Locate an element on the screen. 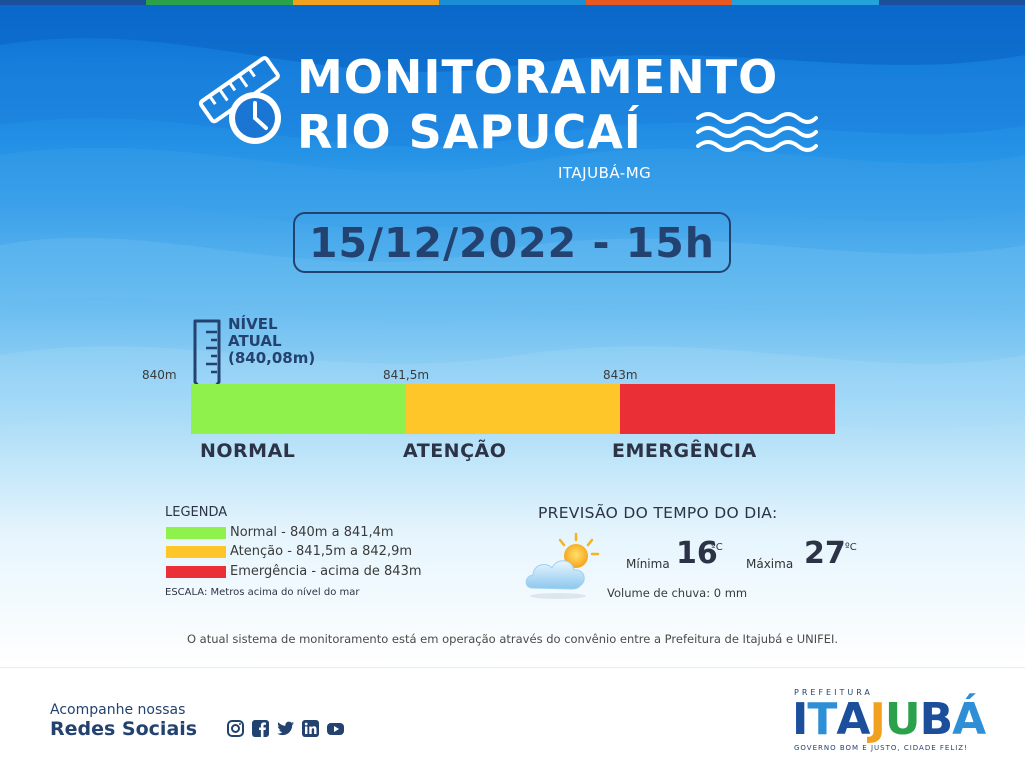  current-level-value: (840,08m) is located at coordinates (272, 358).